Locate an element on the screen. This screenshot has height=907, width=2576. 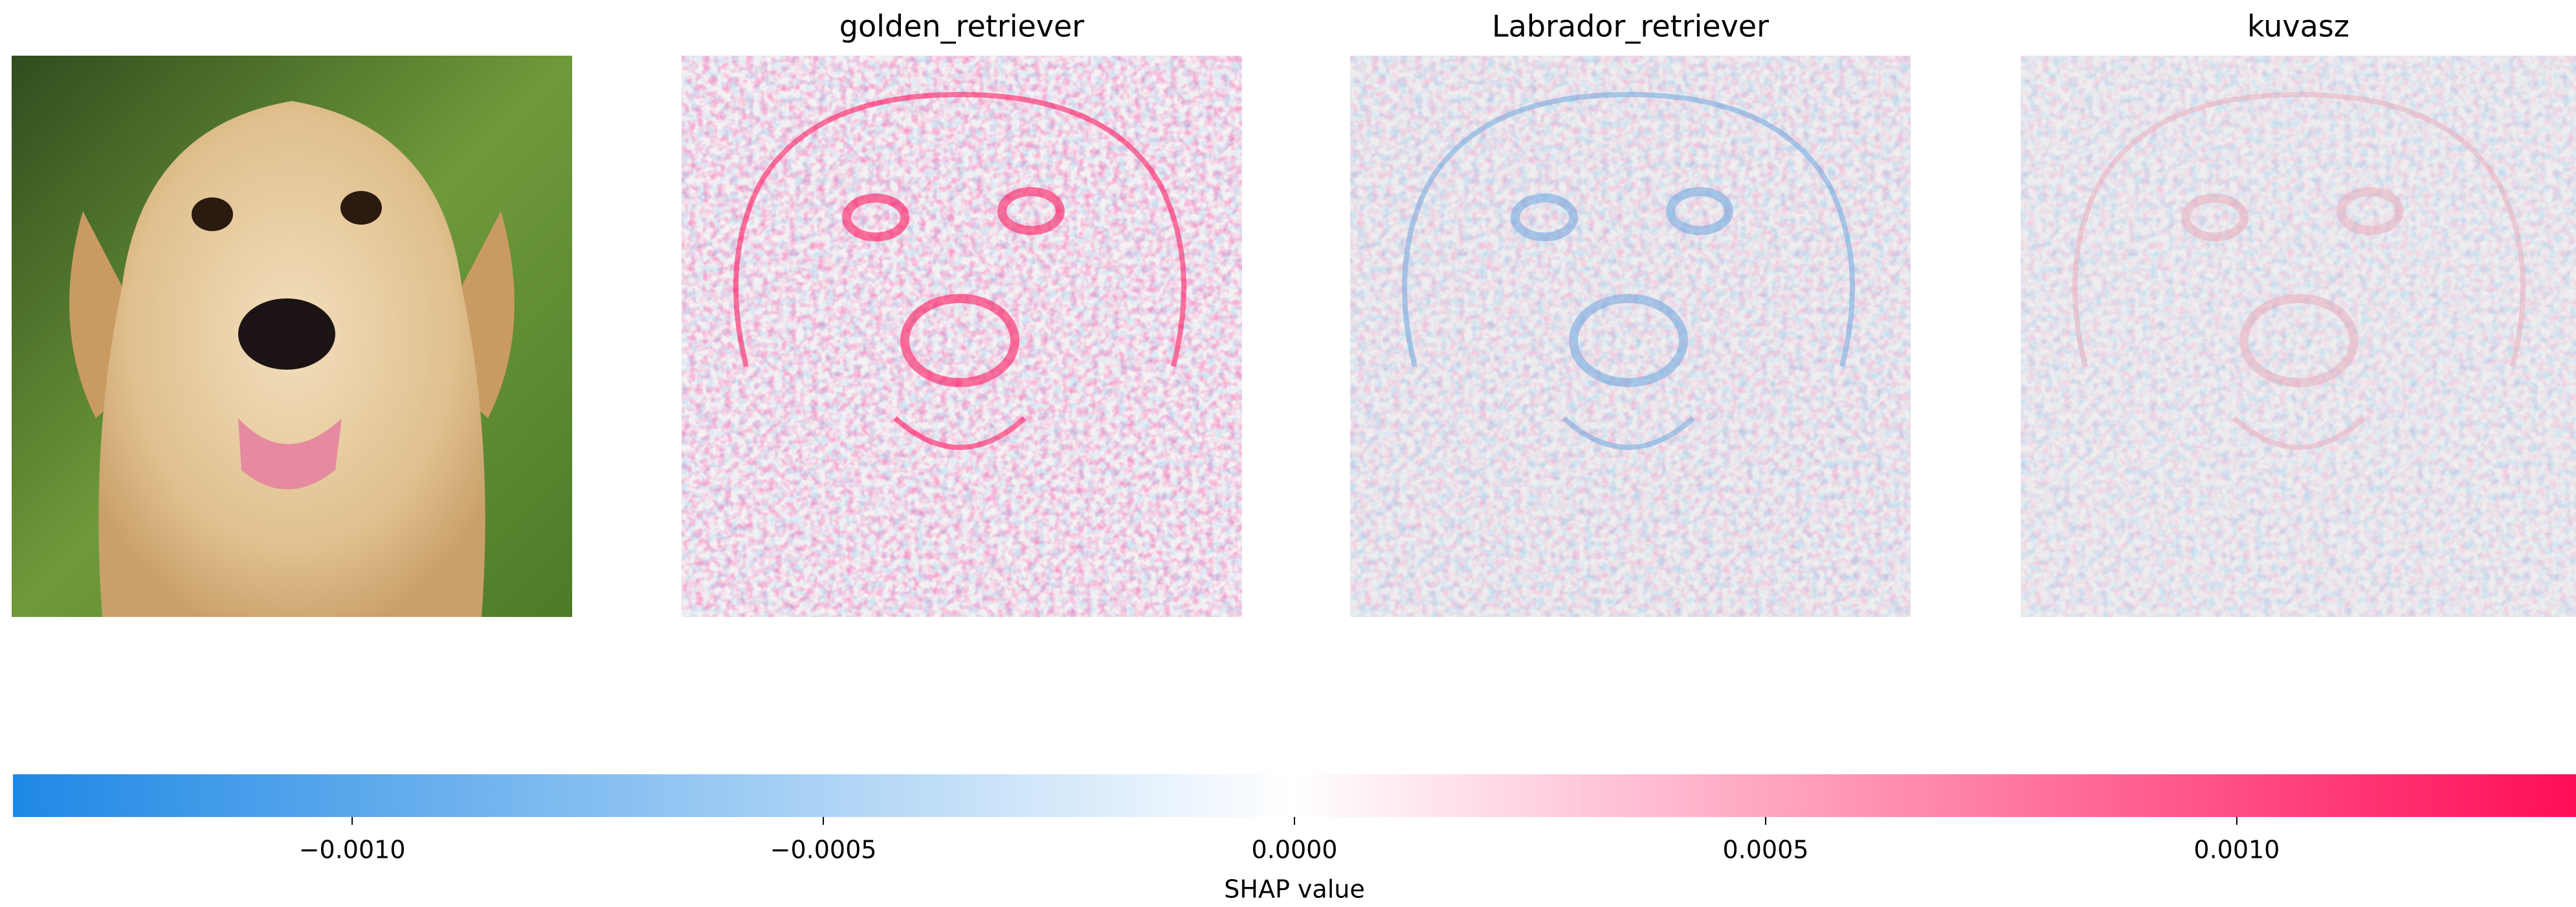
colorbar-label: SHAP value is located at coordinates (1294, 890).